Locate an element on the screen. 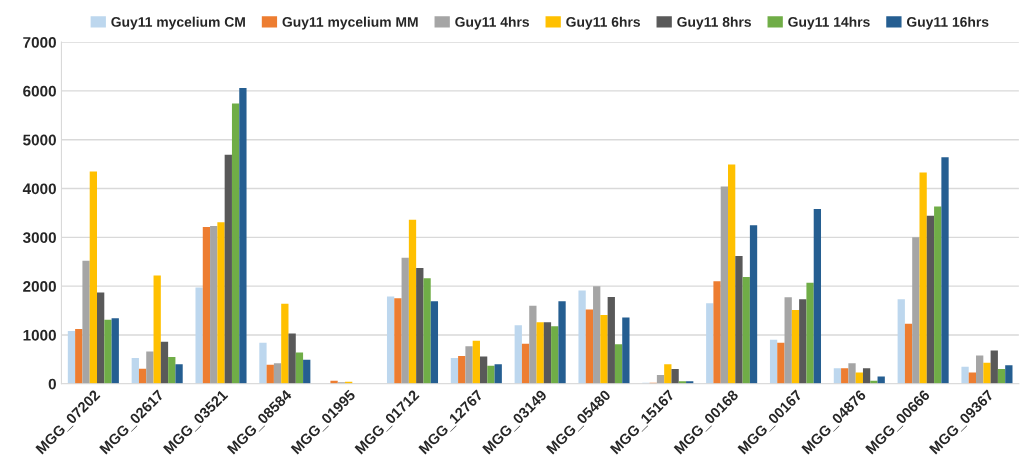 The image size is (1024, 468). legend-label: Guy11 mycelium MM is located at coordinates (350, 23).